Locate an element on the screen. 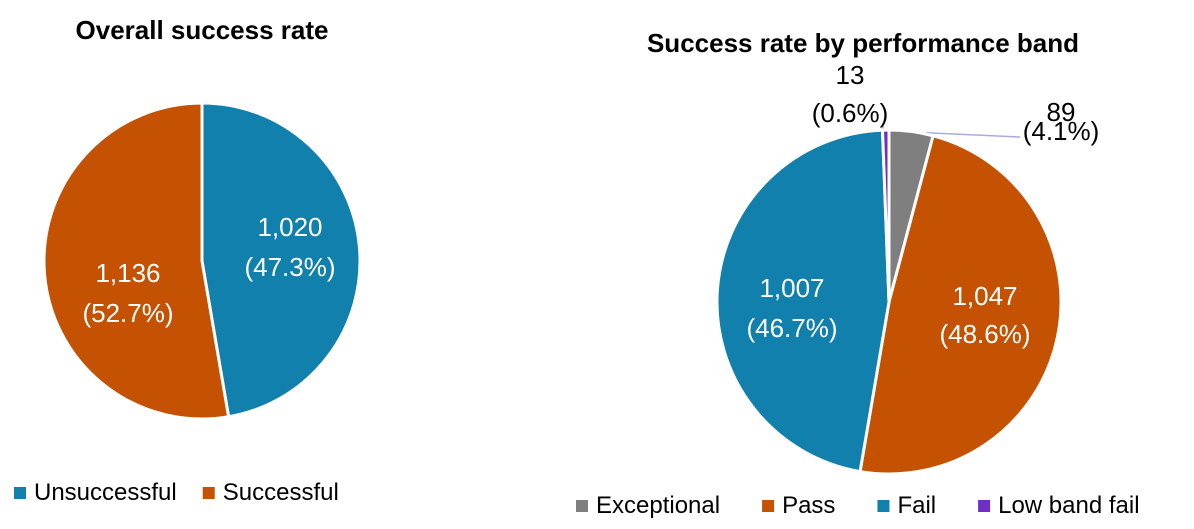  legend-item-fail: Fail is located at coordinates (906, 505).